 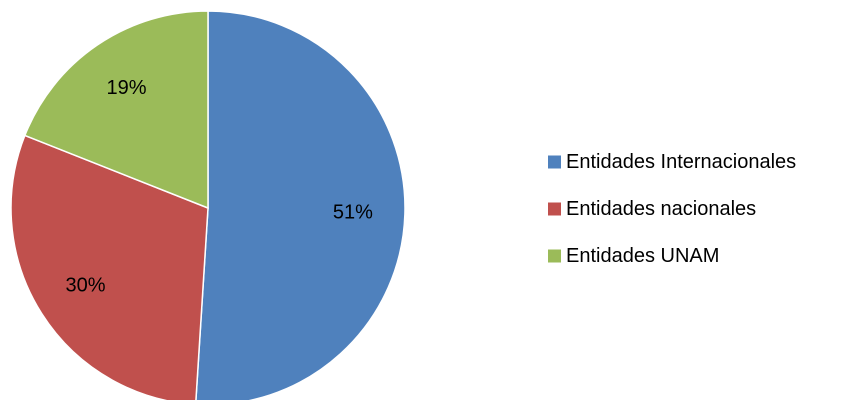 I want to click on legend-label-3: Entidades UNAM, so click(x=642, y=256).